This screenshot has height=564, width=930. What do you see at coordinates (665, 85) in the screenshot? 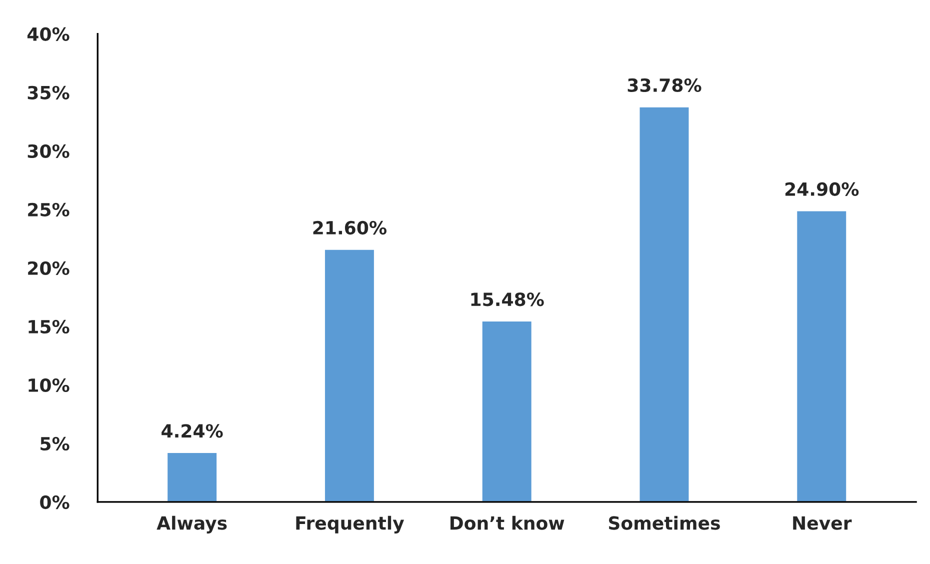
I see `data-label: 33.78%` at bounding box center [665, 85].